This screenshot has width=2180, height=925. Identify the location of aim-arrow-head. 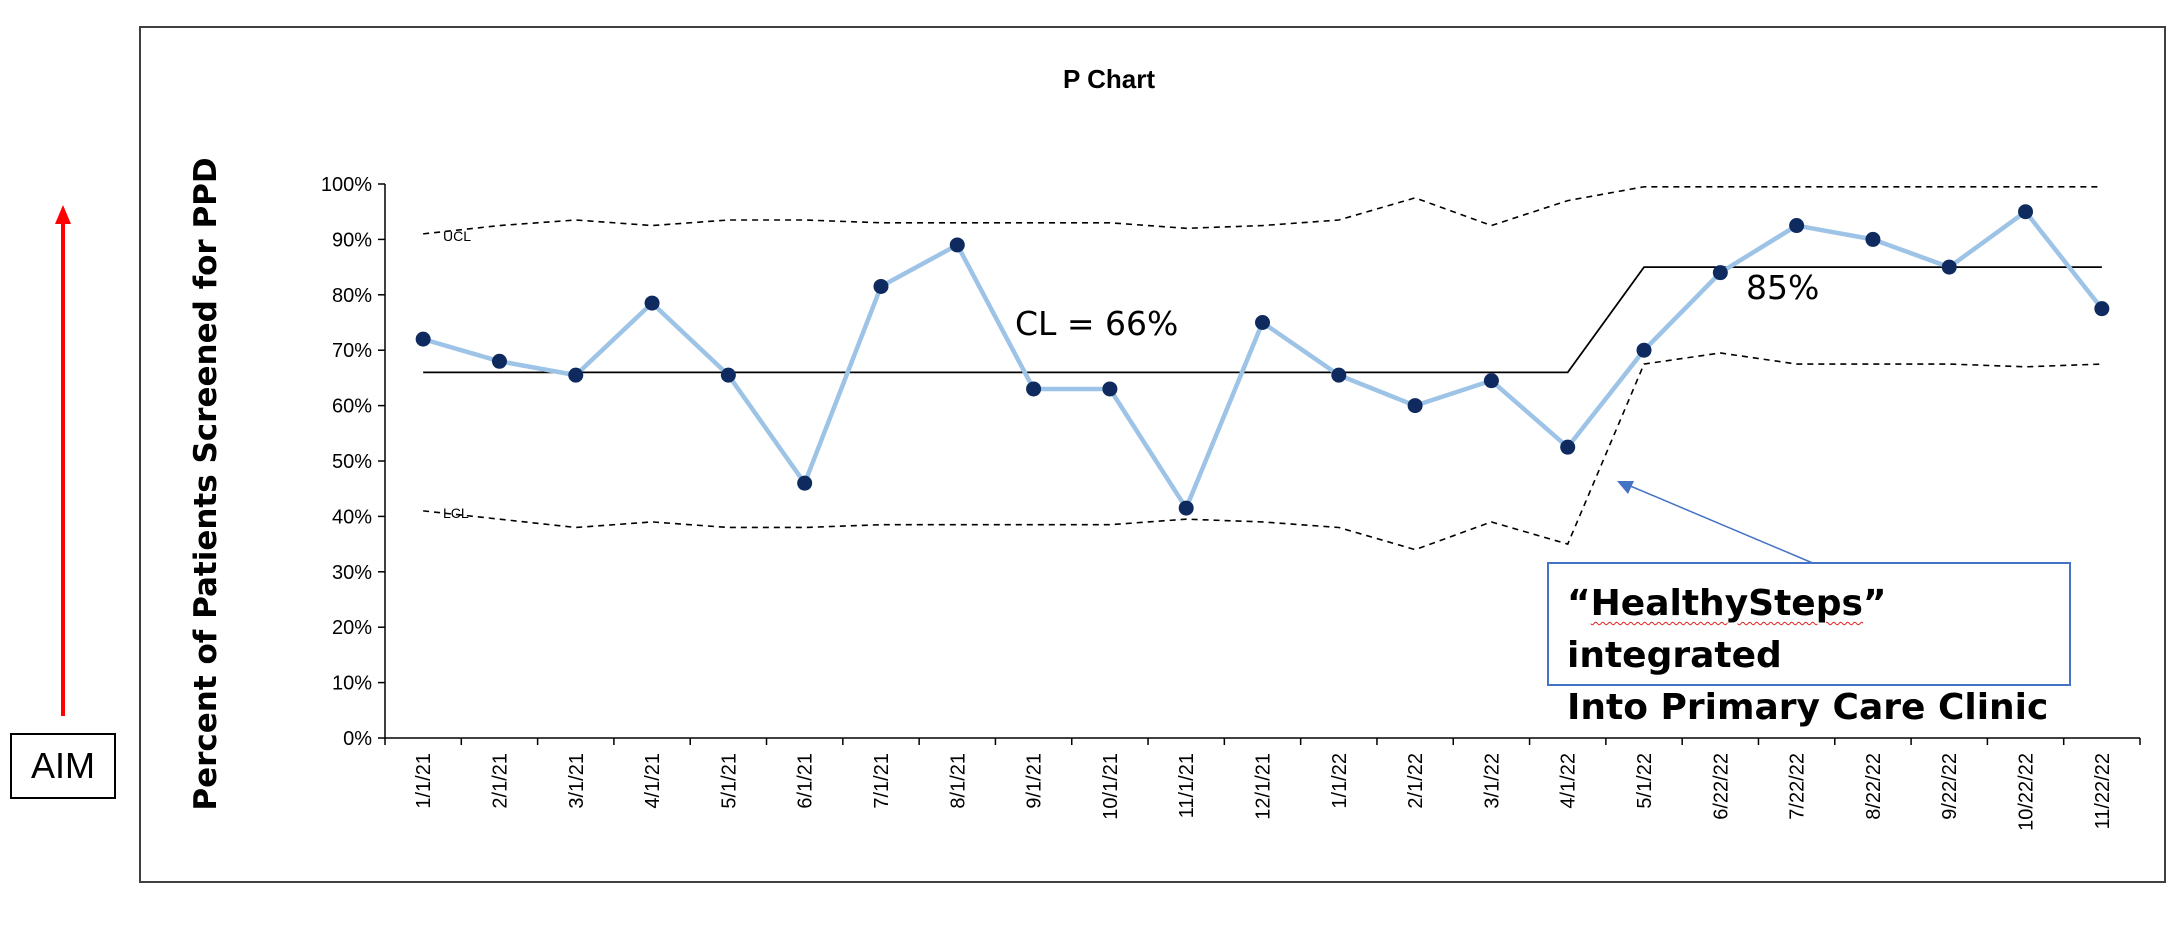
(63, 214).